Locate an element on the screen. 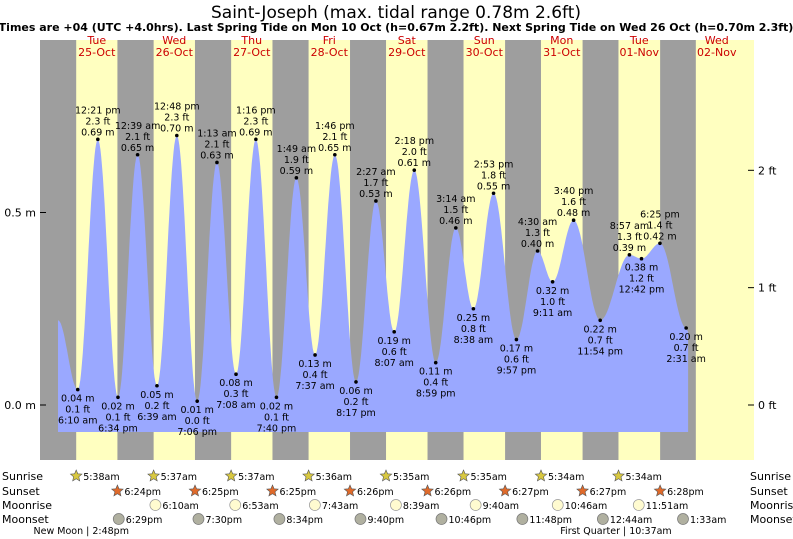  tide-feet: 1.5 ft is located at coordinates (455, 210).